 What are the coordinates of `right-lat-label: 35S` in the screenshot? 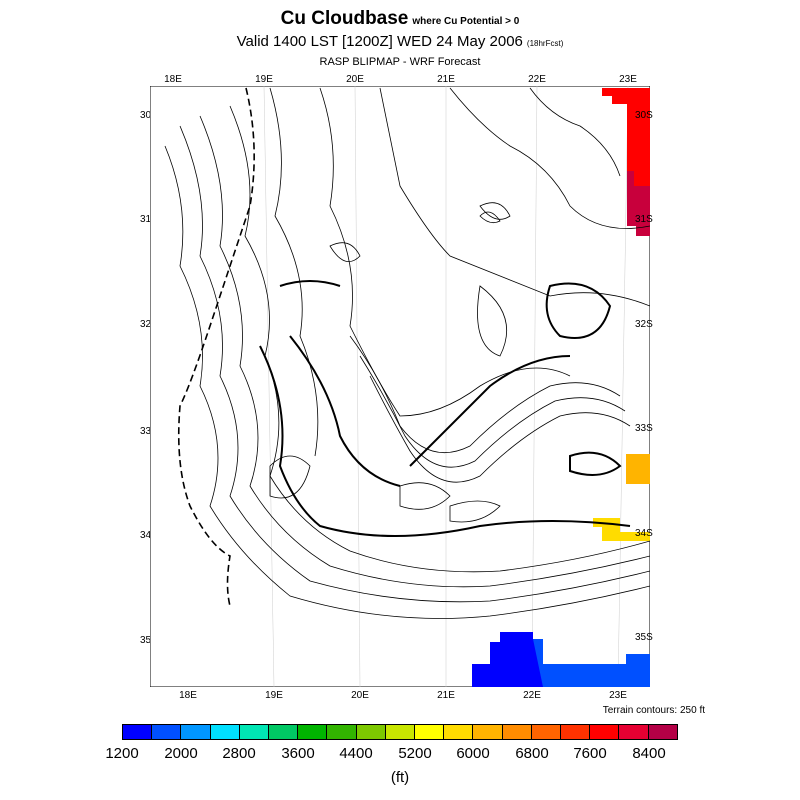 It's located at (644, 637).